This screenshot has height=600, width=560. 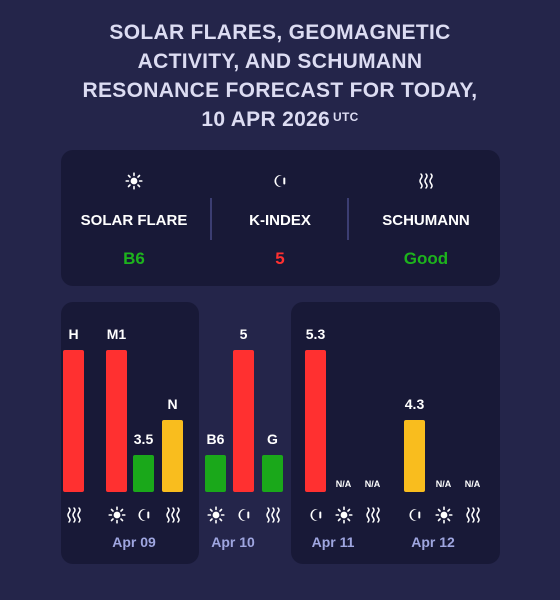 I want to click on forecast-bar-label: 4.3, so click(x=414, y=403).